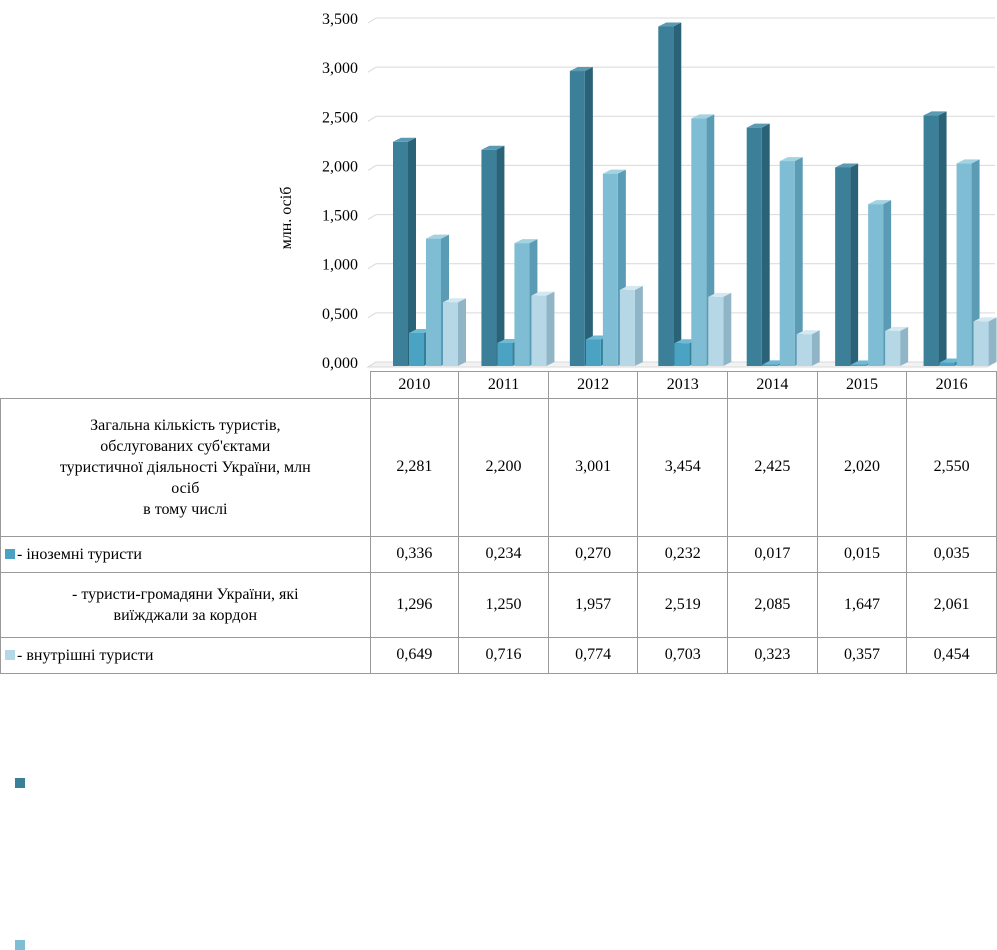  I want to click on data-label: 1,647, so click(862, 604).